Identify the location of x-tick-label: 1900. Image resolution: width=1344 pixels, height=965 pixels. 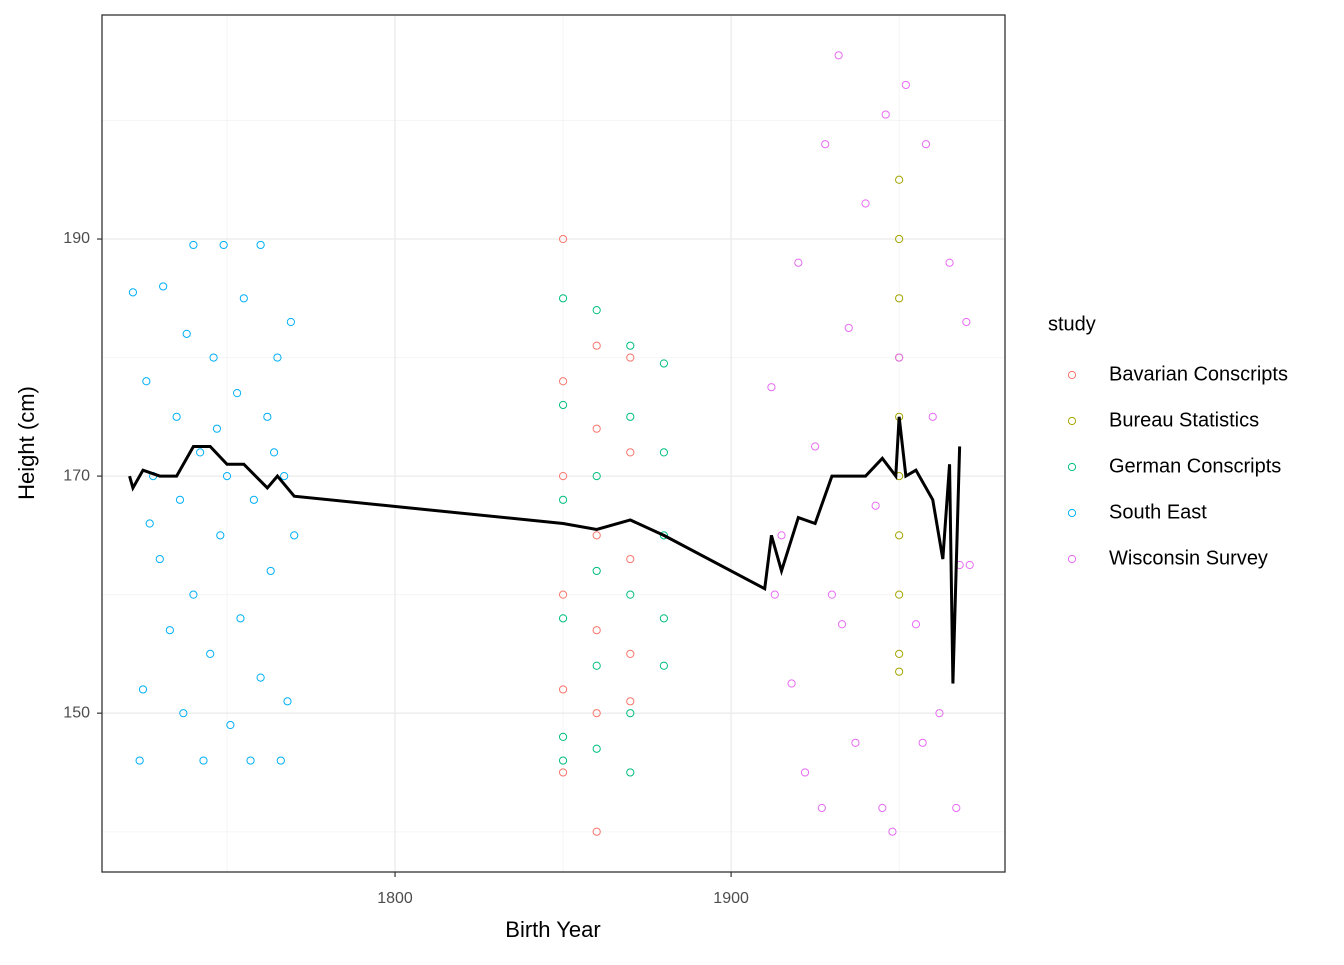
(731, 898).